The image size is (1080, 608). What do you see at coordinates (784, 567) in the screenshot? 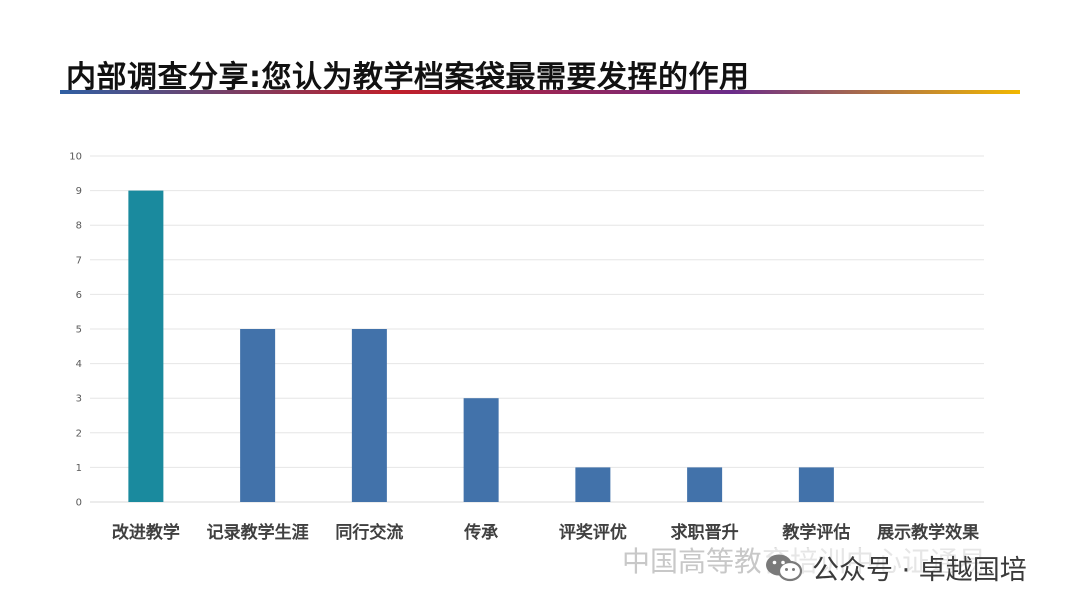
I see `wechat-icon` at bounding box center [784, 567].